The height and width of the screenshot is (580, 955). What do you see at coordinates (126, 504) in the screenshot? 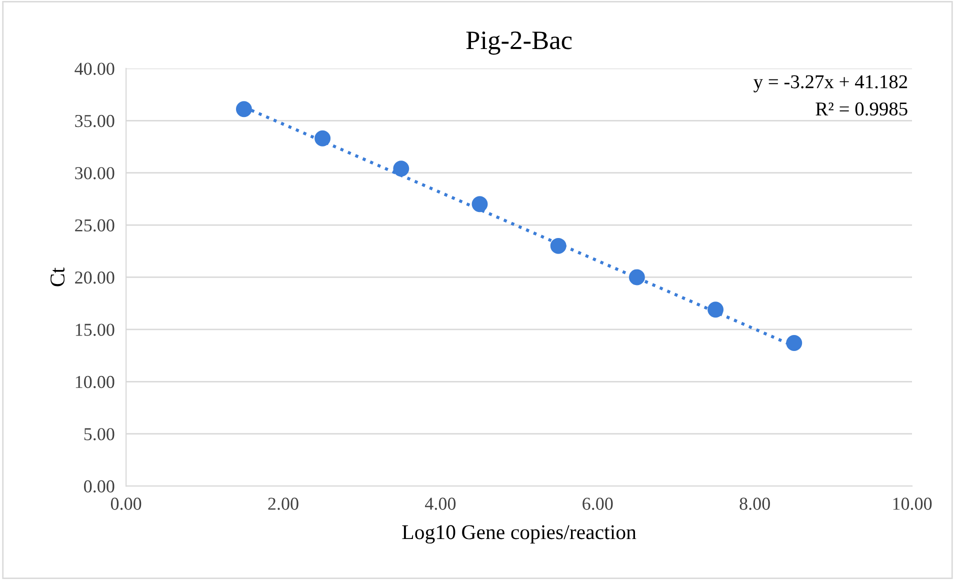
I see `x-tick-label: 0.00` at bounding box center [126, 504].